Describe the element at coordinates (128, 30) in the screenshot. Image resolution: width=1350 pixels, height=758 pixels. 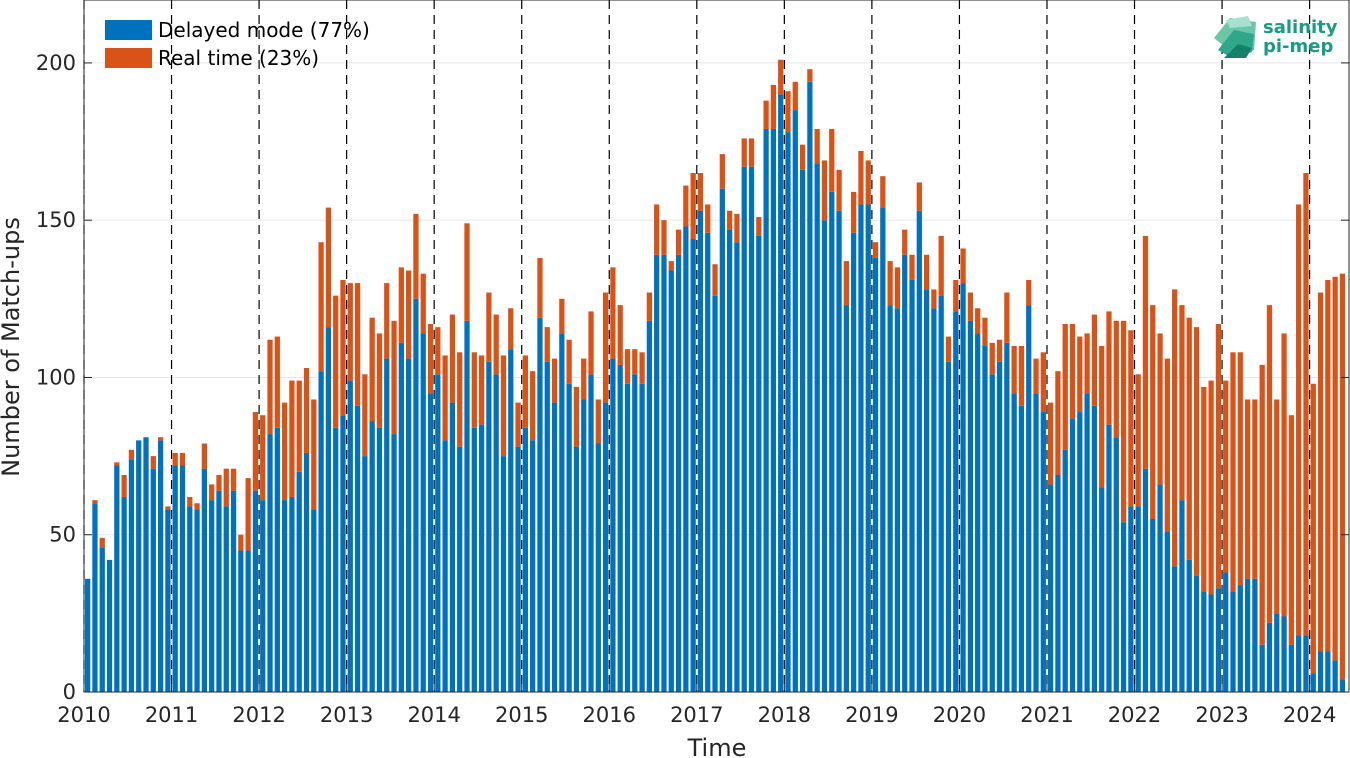
I see `legend-swatch-delayed` at that location.